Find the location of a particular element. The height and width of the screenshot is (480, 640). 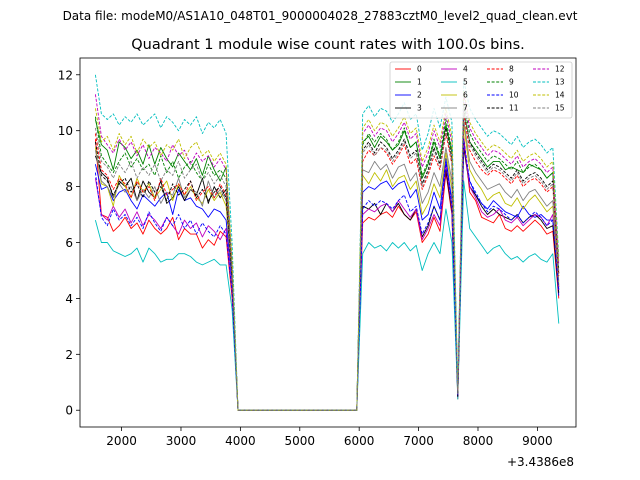

legend-label-12: 12 is located at coordinates (560, 69).